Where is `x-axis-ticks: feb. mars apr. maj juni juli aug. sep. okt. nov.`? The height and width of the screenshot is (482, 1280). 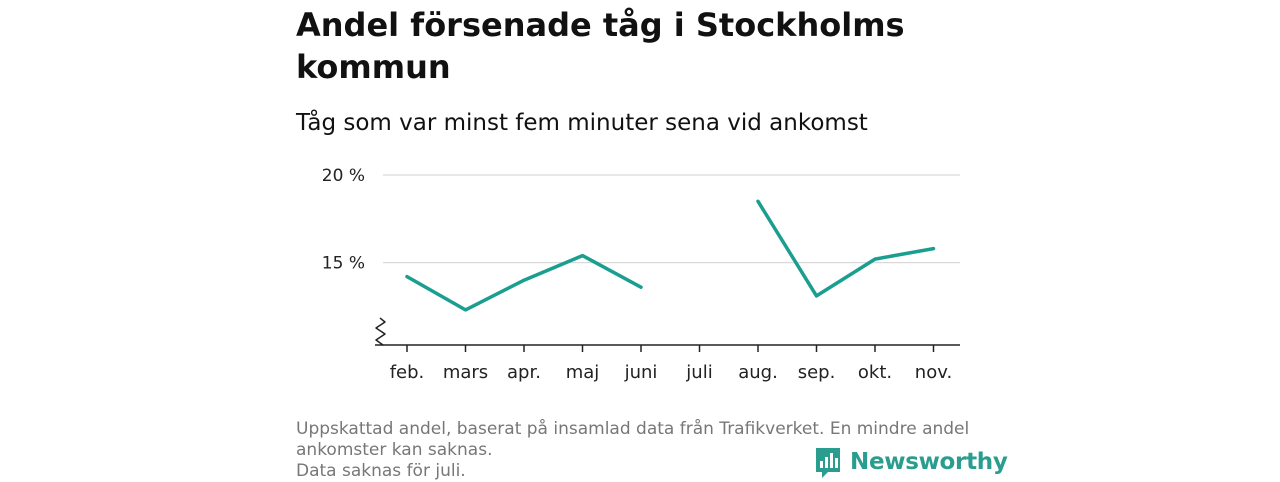 x-axis-ticks: feb. mars apr. maj juni juli aug. sep. okt. nov. is located at coordinates (671, 364).